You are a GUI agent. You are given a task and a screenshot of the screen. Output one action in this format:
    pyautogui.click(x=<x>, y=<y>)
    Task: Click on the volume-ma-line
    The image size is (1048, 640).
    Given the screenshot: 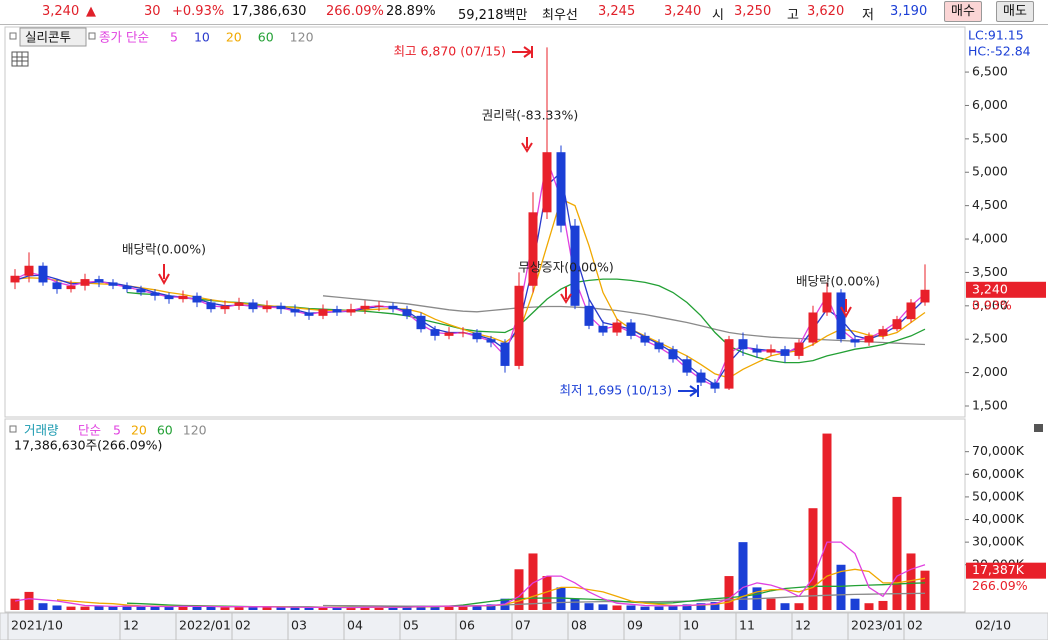 What is the action you would take?
    pyautogui.click(x=470, y=575)
    